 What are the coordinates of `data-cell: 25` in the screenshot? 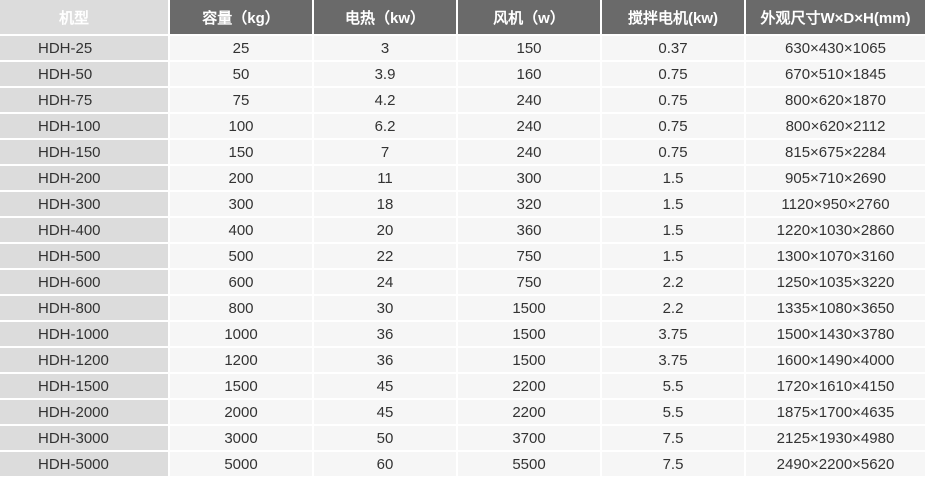 It's located at (242, 49).